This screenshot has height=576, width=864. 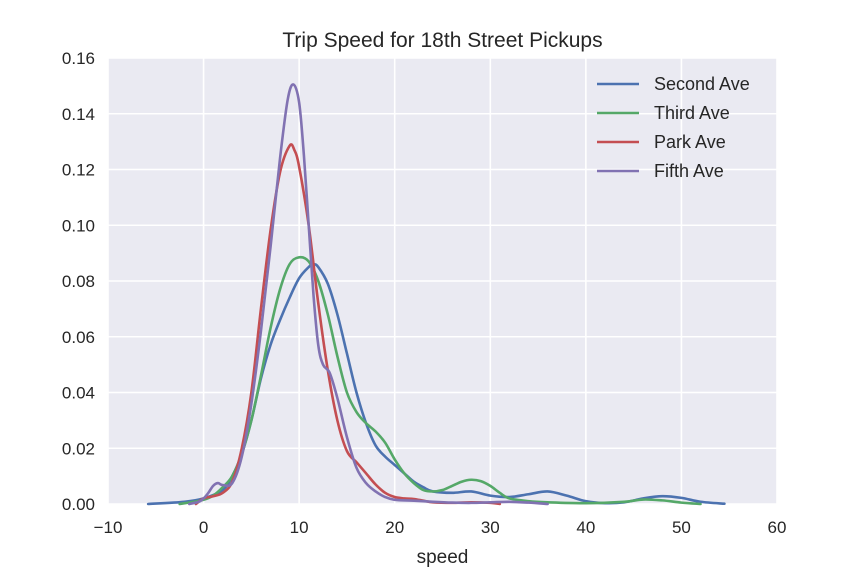 I want to click on y-tick-label: 0.00, so click(x=78, y=504).